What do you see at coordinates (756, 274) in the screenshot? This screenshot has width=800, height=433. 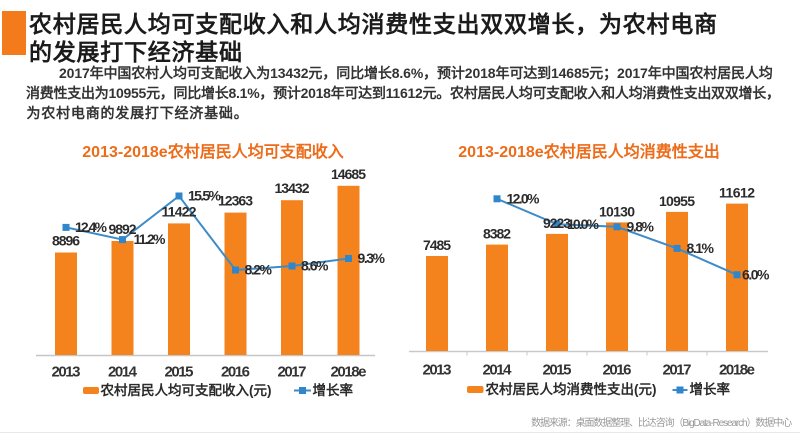 I see `svg-text: 6.0%` at bounding box center [756, 274].